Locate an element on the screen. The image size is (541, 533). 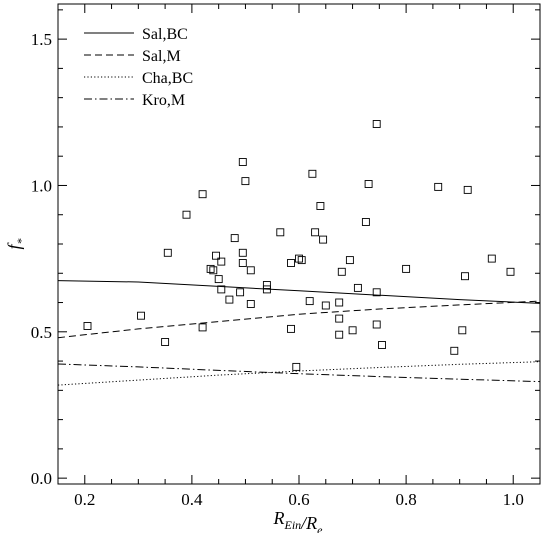
axis-title-base: f is located at coordinates (14, 246).